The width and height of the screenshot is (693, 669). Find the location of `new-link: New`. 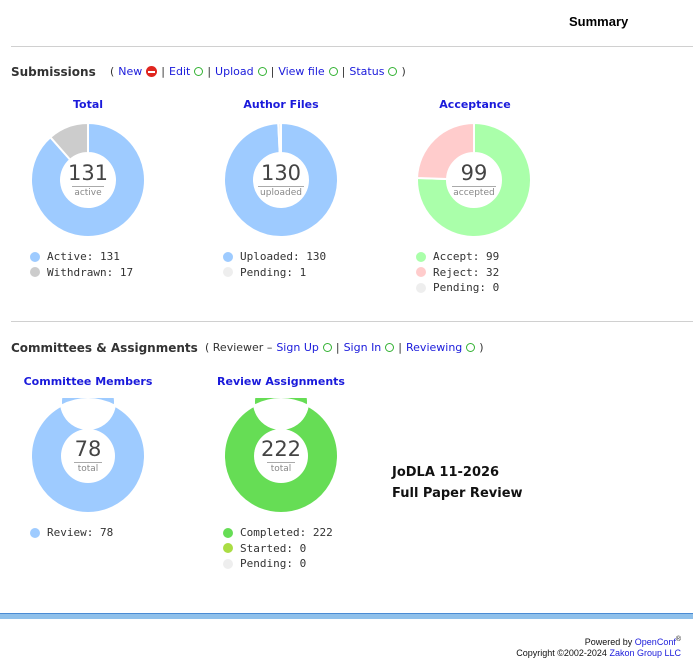

new-link: New is located at coordinates (130, 71).